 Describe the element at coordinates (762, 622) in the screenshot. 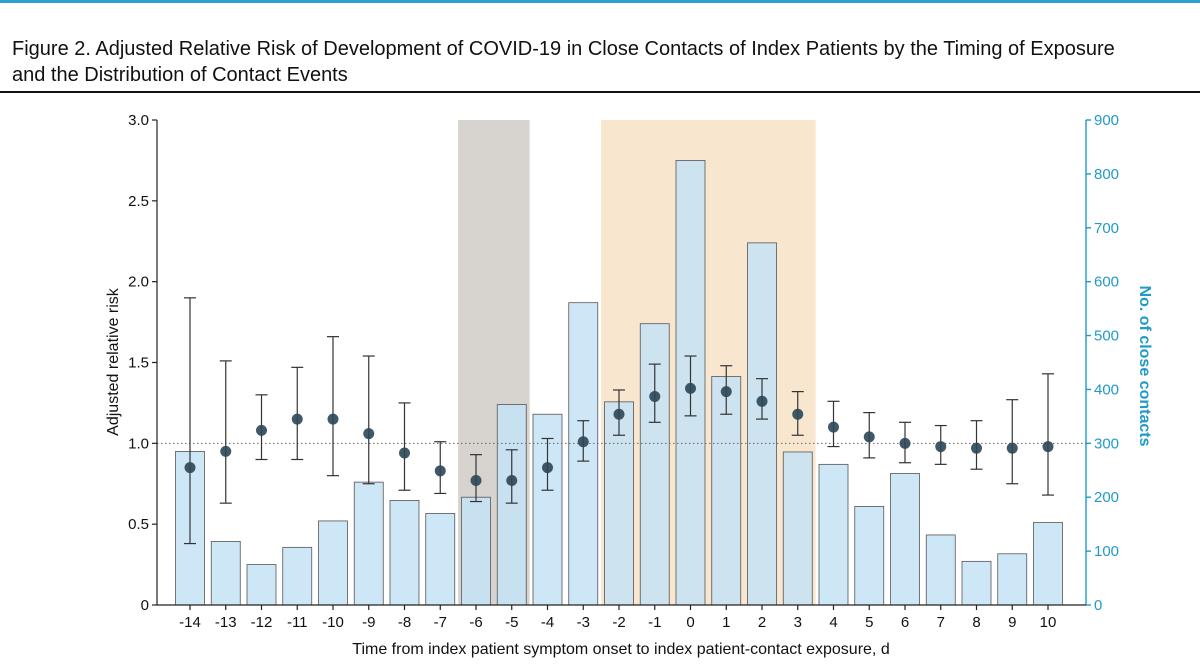

I see `x-tick-label: 2` at that location.